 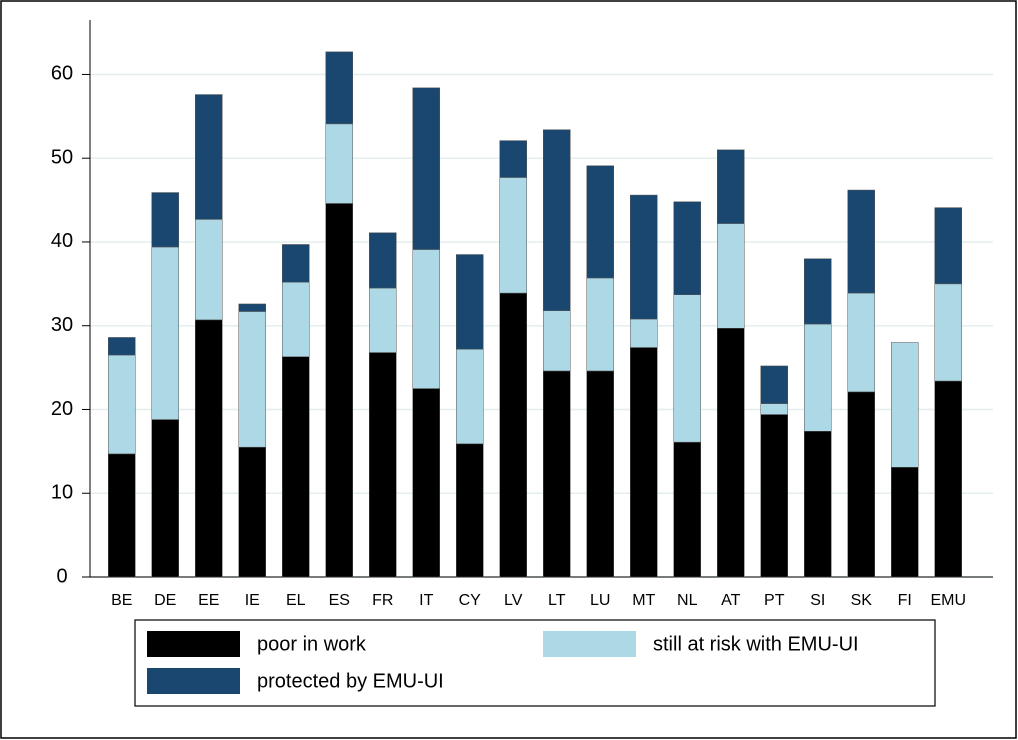 I want to click on x-tick-label: IT, so click(x=426, y=600).